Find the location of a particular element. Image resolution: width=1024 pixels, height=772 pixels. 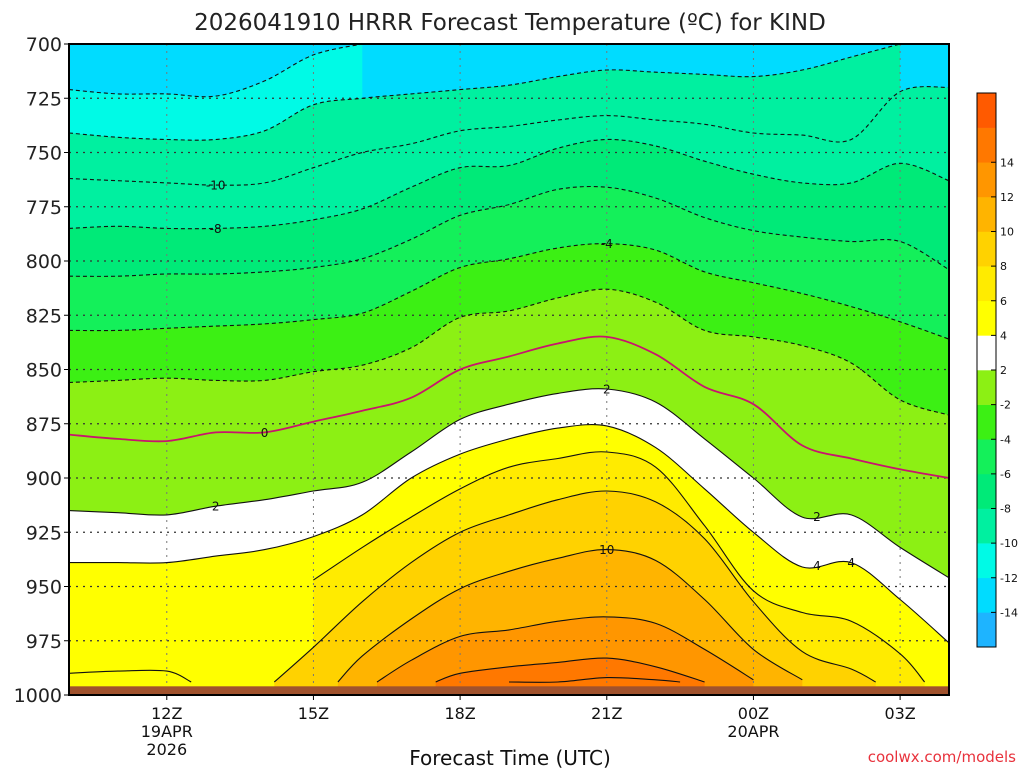

y-tick-label: 1000 is located at coordinates (38, 696).